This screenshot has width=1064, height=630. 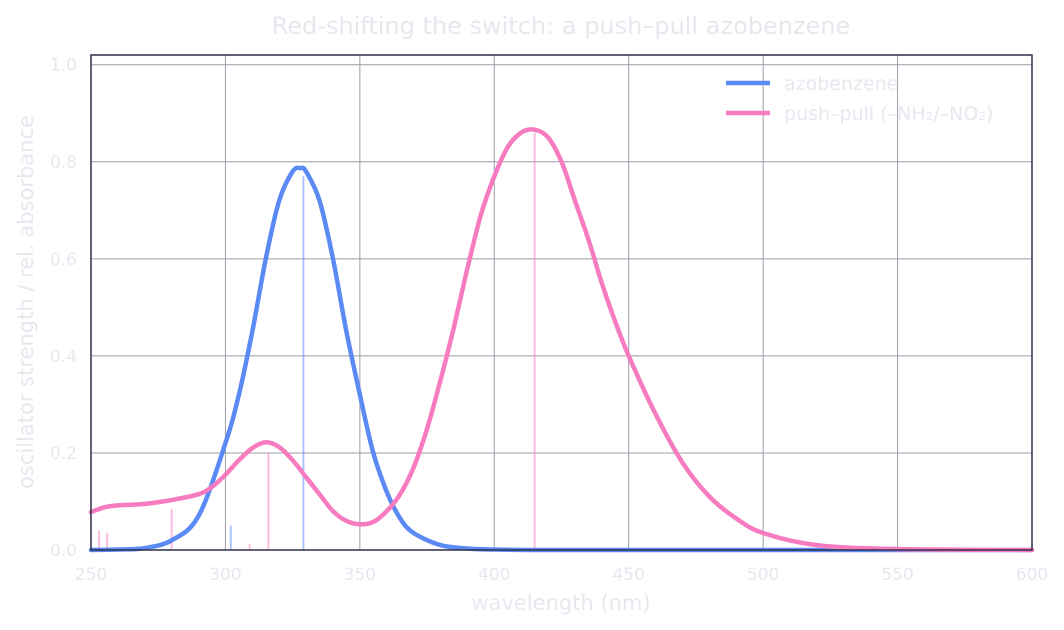 I want to click on x-tick-label: 400, so click(x=494, y=575).